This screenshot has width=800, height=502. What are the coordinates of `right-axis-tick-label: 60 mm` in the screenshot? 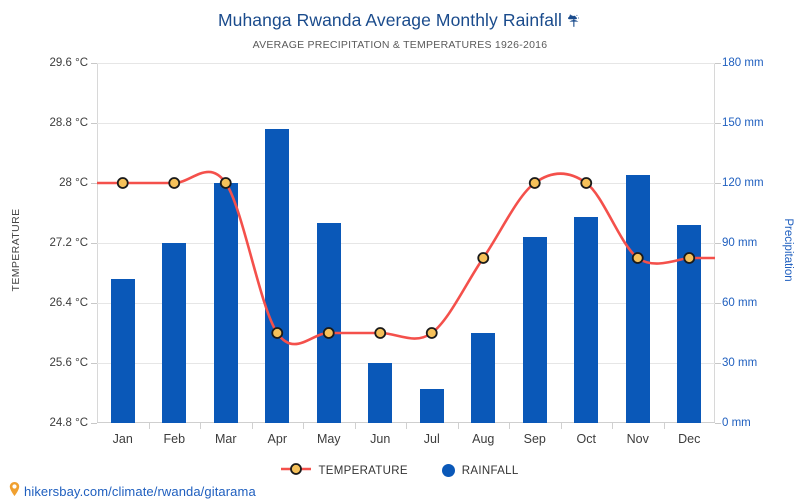 It's located at (740, 303).